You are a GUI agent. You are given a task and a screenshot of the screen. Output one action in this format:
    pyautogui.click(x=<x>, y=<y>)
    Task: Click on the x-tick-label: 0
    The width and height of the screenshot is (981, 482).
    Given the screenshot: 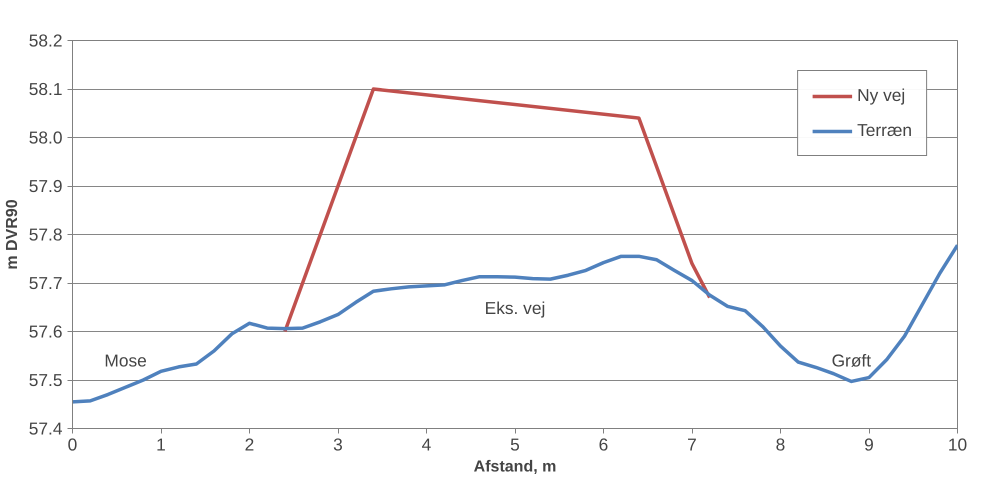 What is the action you would take?
    pyautogui.click(x=73, y=444)
    